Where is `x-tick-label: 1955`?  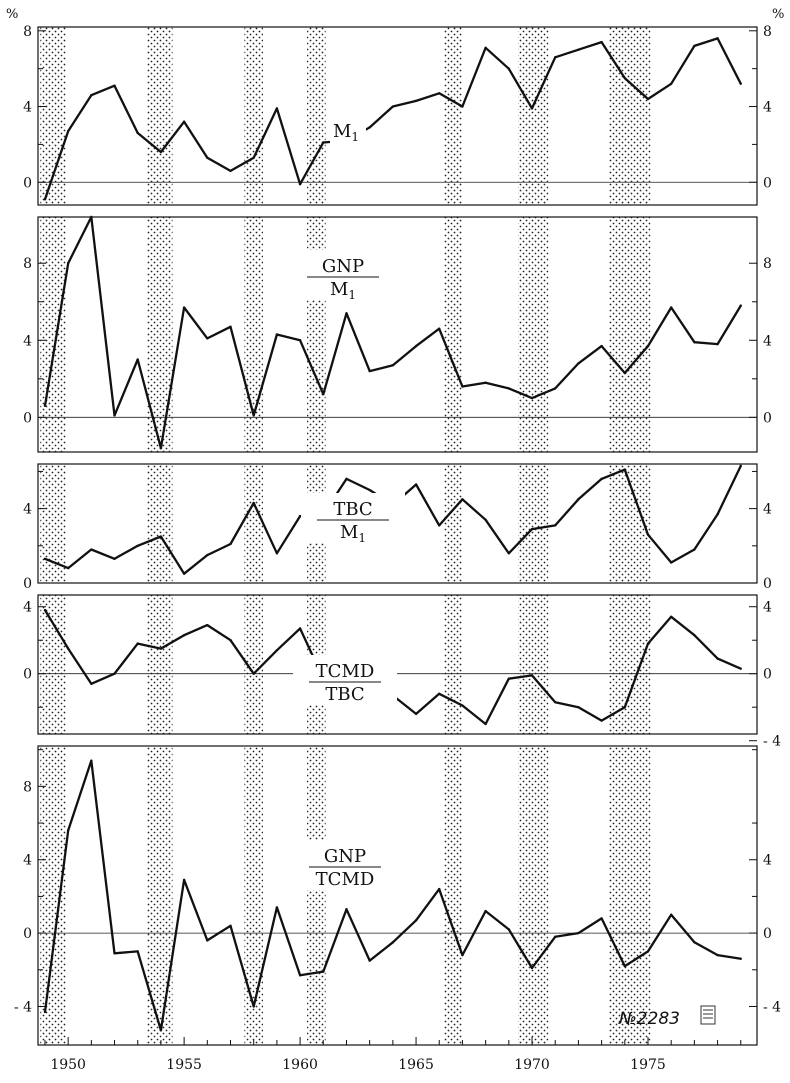 x-tick-label: 1955 is located at coordinates (184, 1065).